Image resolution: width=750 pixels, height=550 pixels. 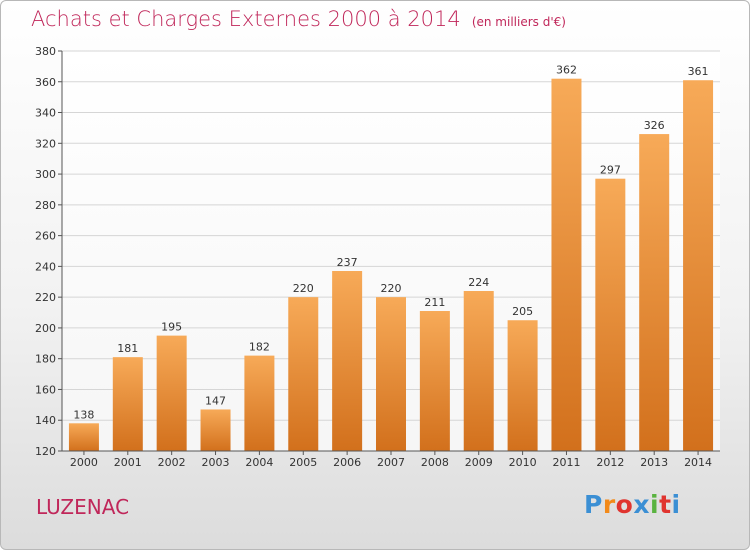 I want to click on y-tick-label: 200, so click(x=45, y=328).